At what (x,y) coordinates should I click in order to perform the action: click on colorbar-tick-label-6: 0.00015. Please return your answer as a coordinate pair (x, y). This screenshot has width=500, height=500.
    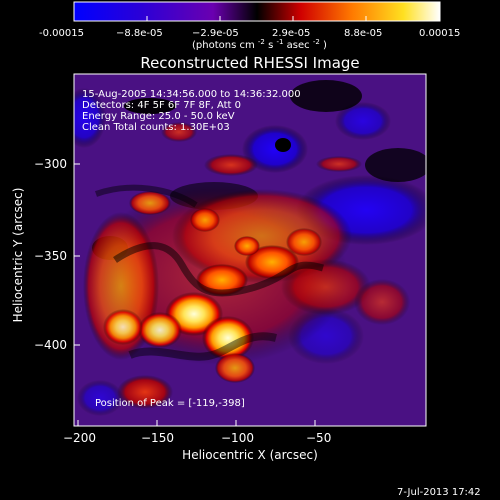
    Looking at the image, I should click on (439, 33).